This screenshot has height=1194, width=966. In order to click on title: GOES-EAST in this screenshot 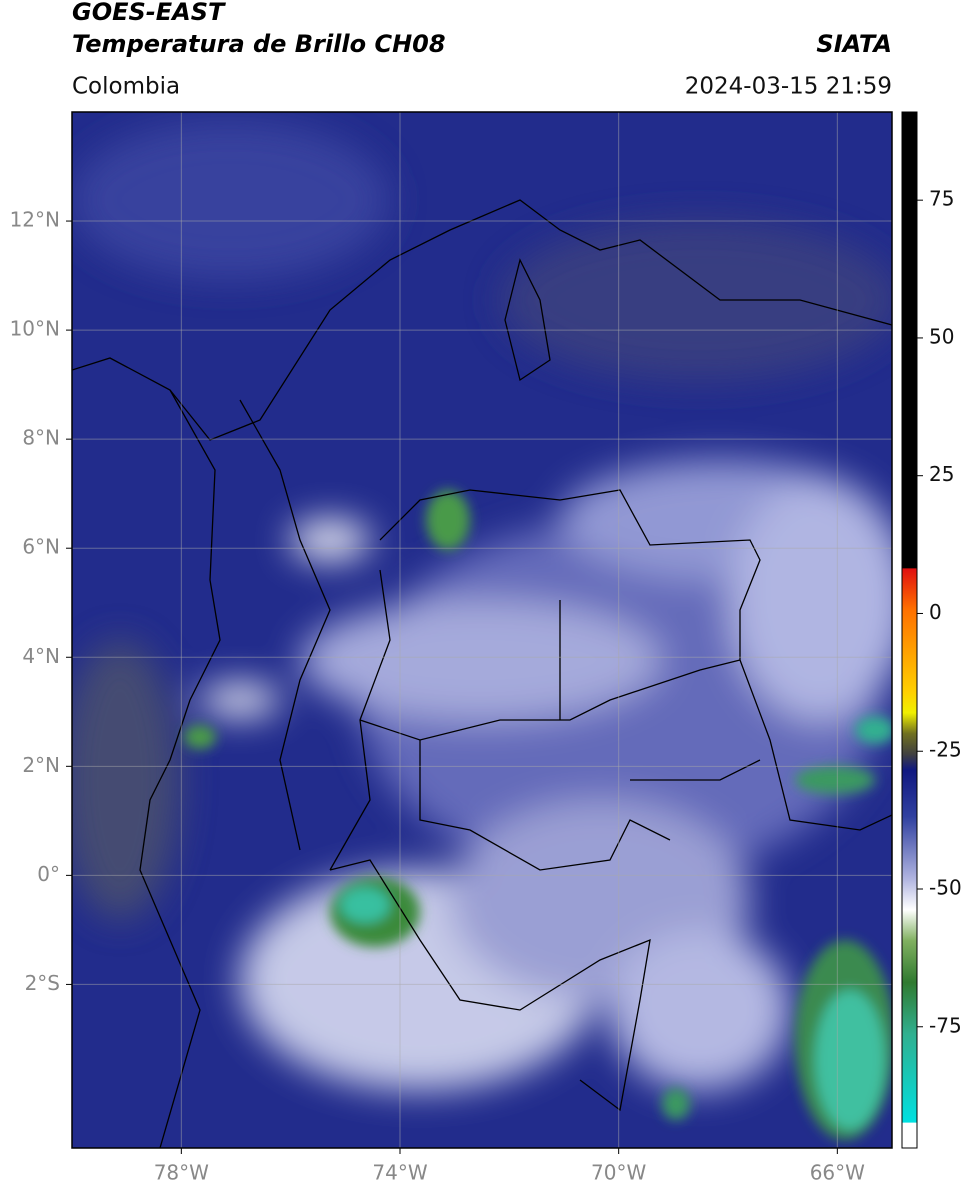, I will do `click(149, 13)`.